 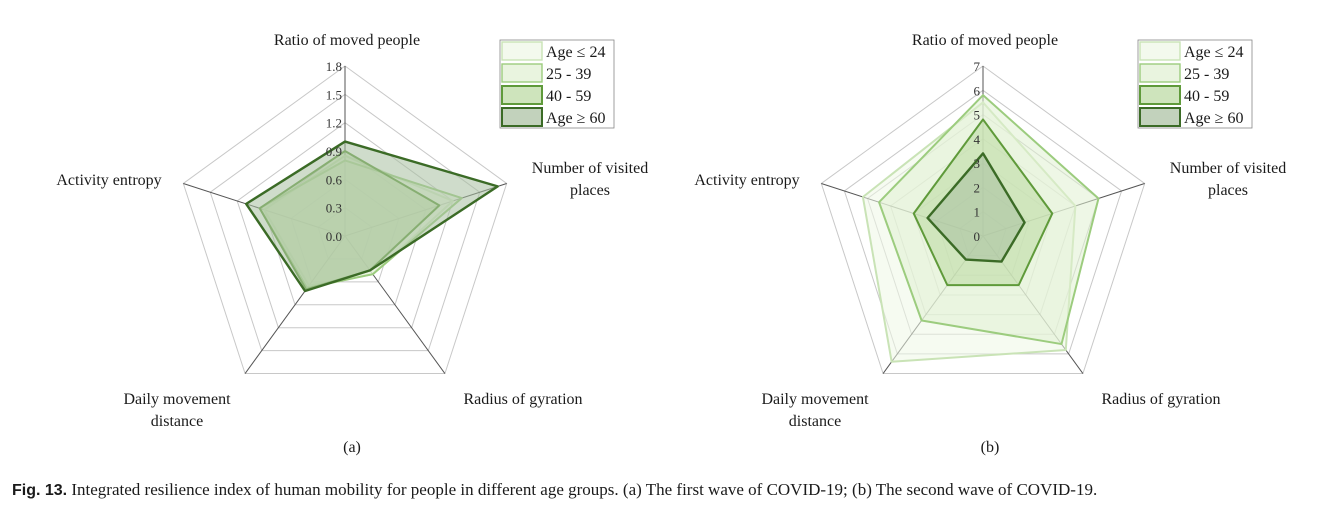 I want to click on tick-label: 0.3, so click(x=334, y=208).